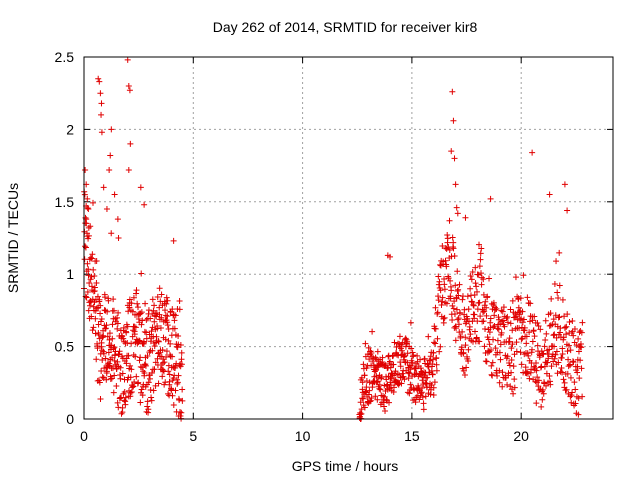 The height and width of the screenshot is (480, 640). What do you see at coordinates (303, 436) in the screenshot?
I see `x-tick-label: 10` at bounding box center [303, 436].